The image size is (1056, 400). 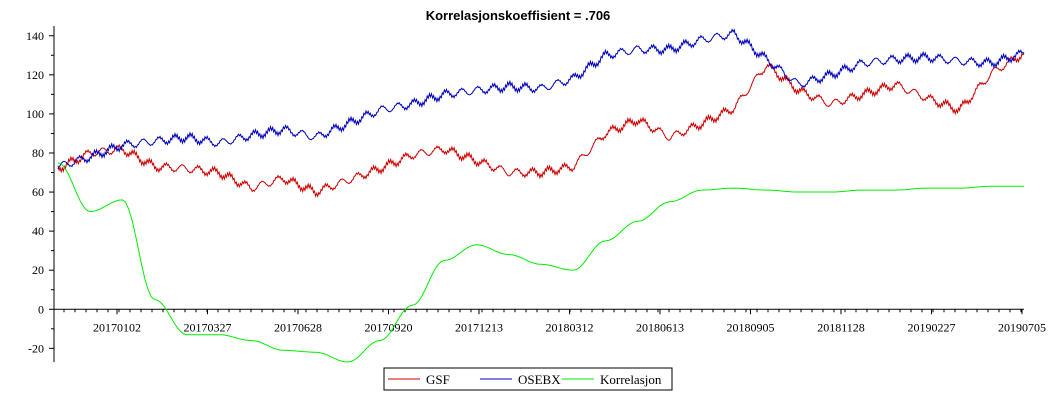 I want to click on x-tick-label: 20170628, so click(x=298, y=327).